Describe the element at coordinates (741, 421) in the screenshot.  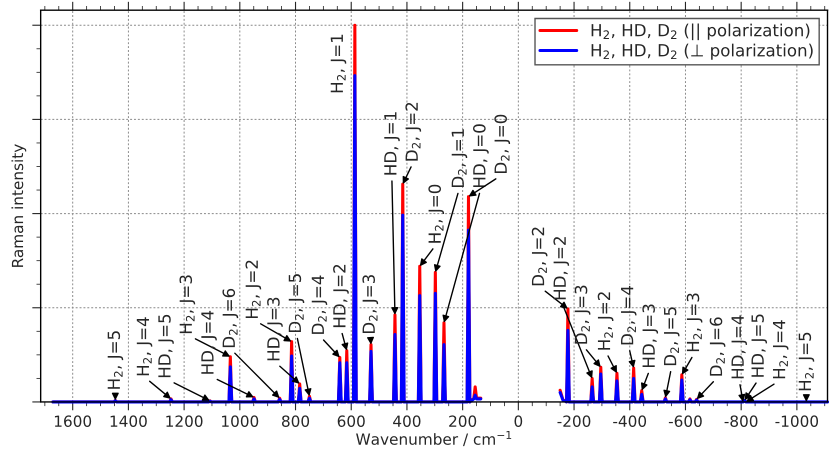
I see `x-tick-label: -800` at that location.